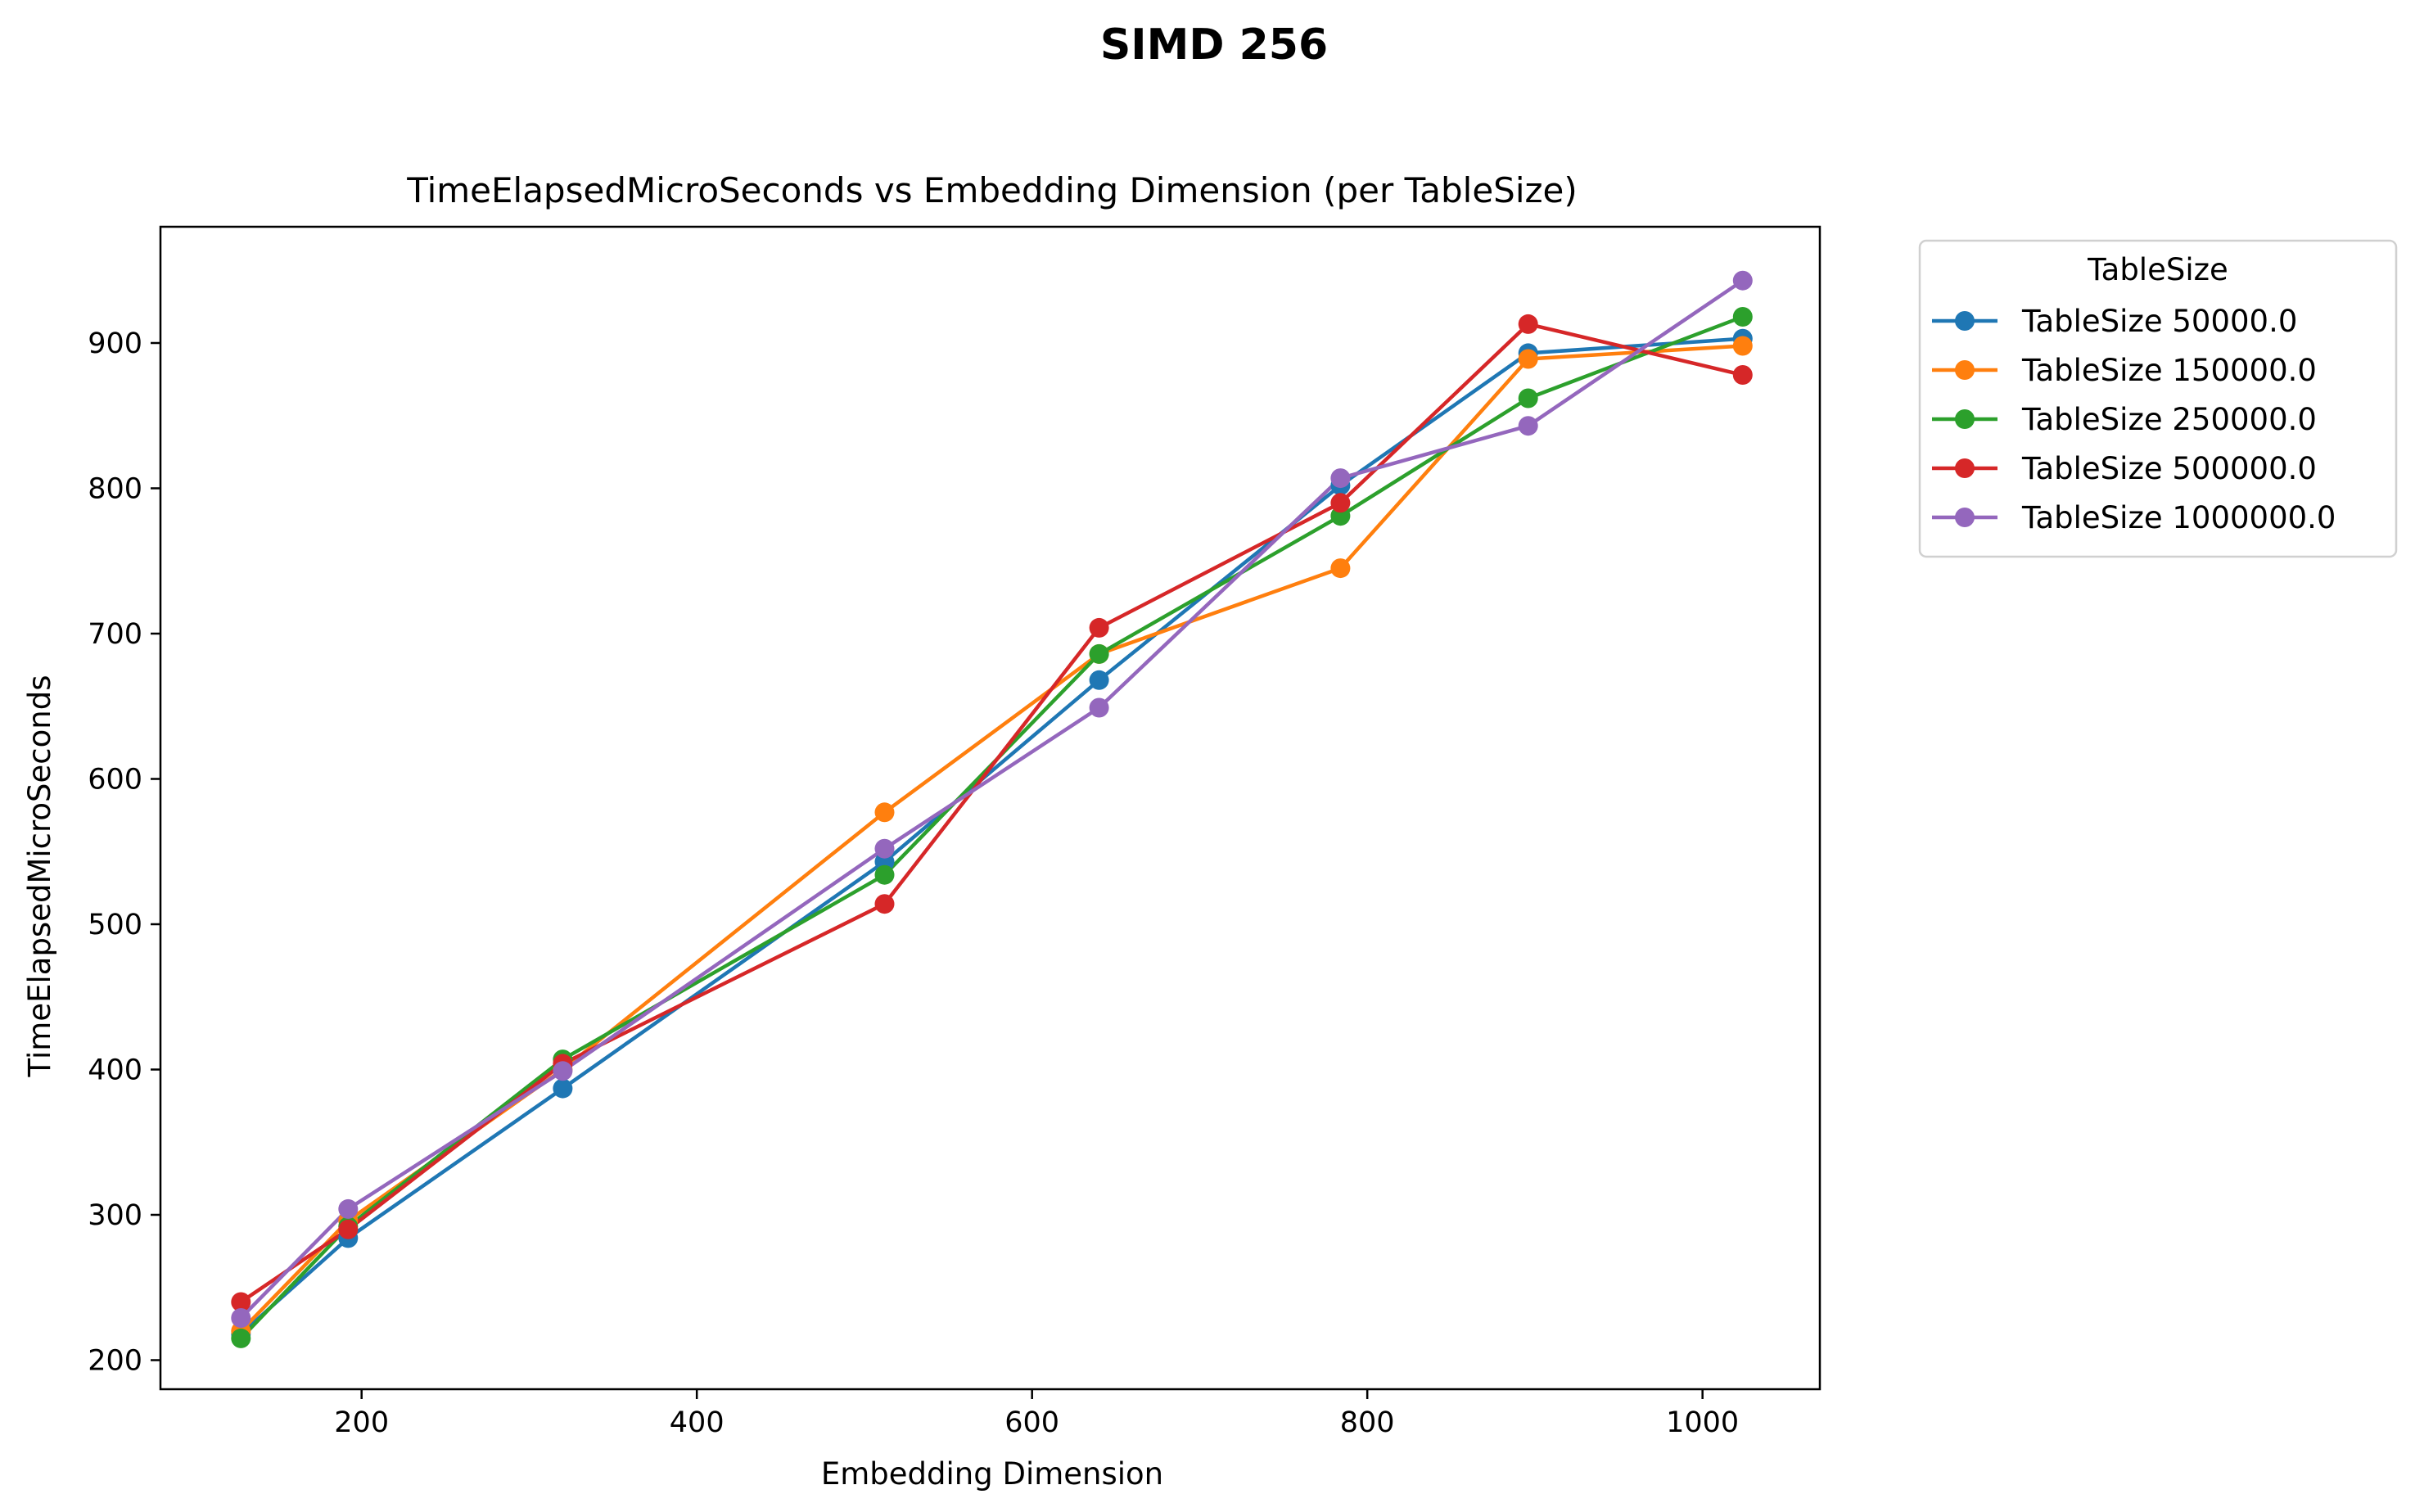 This screenshot has width=2415, height=1512. I want to click on x-axis-label: Embedding Dimension, so click(992, 1474).